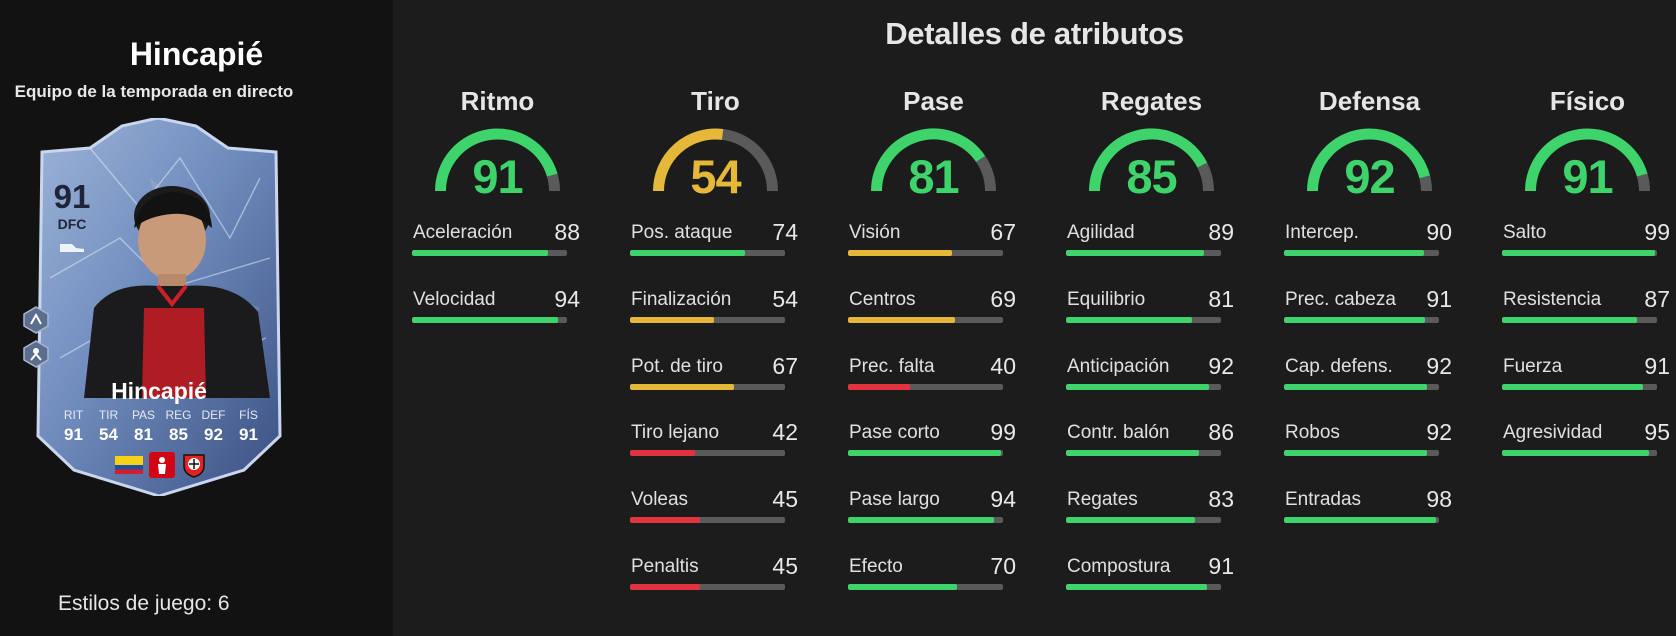 Image resolution: width=1676 pixels, height=636 pixels. I want to click on stat-label: Prec. falta, so click(892, 366).